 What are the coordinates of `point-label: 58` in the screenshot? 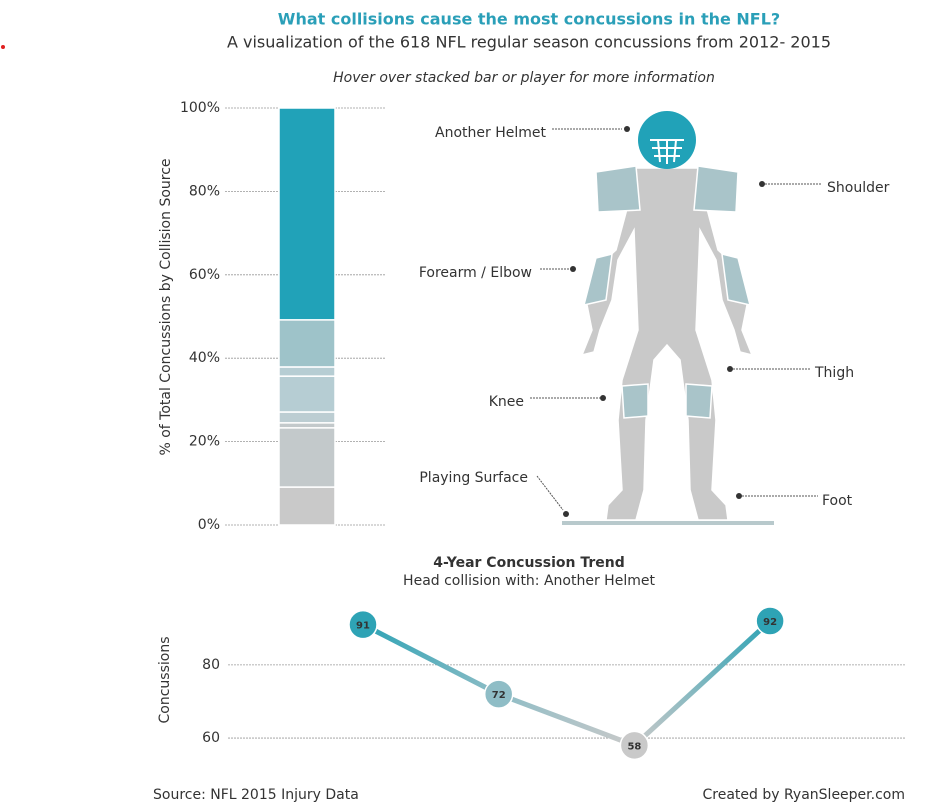 It's located at (634, 746).